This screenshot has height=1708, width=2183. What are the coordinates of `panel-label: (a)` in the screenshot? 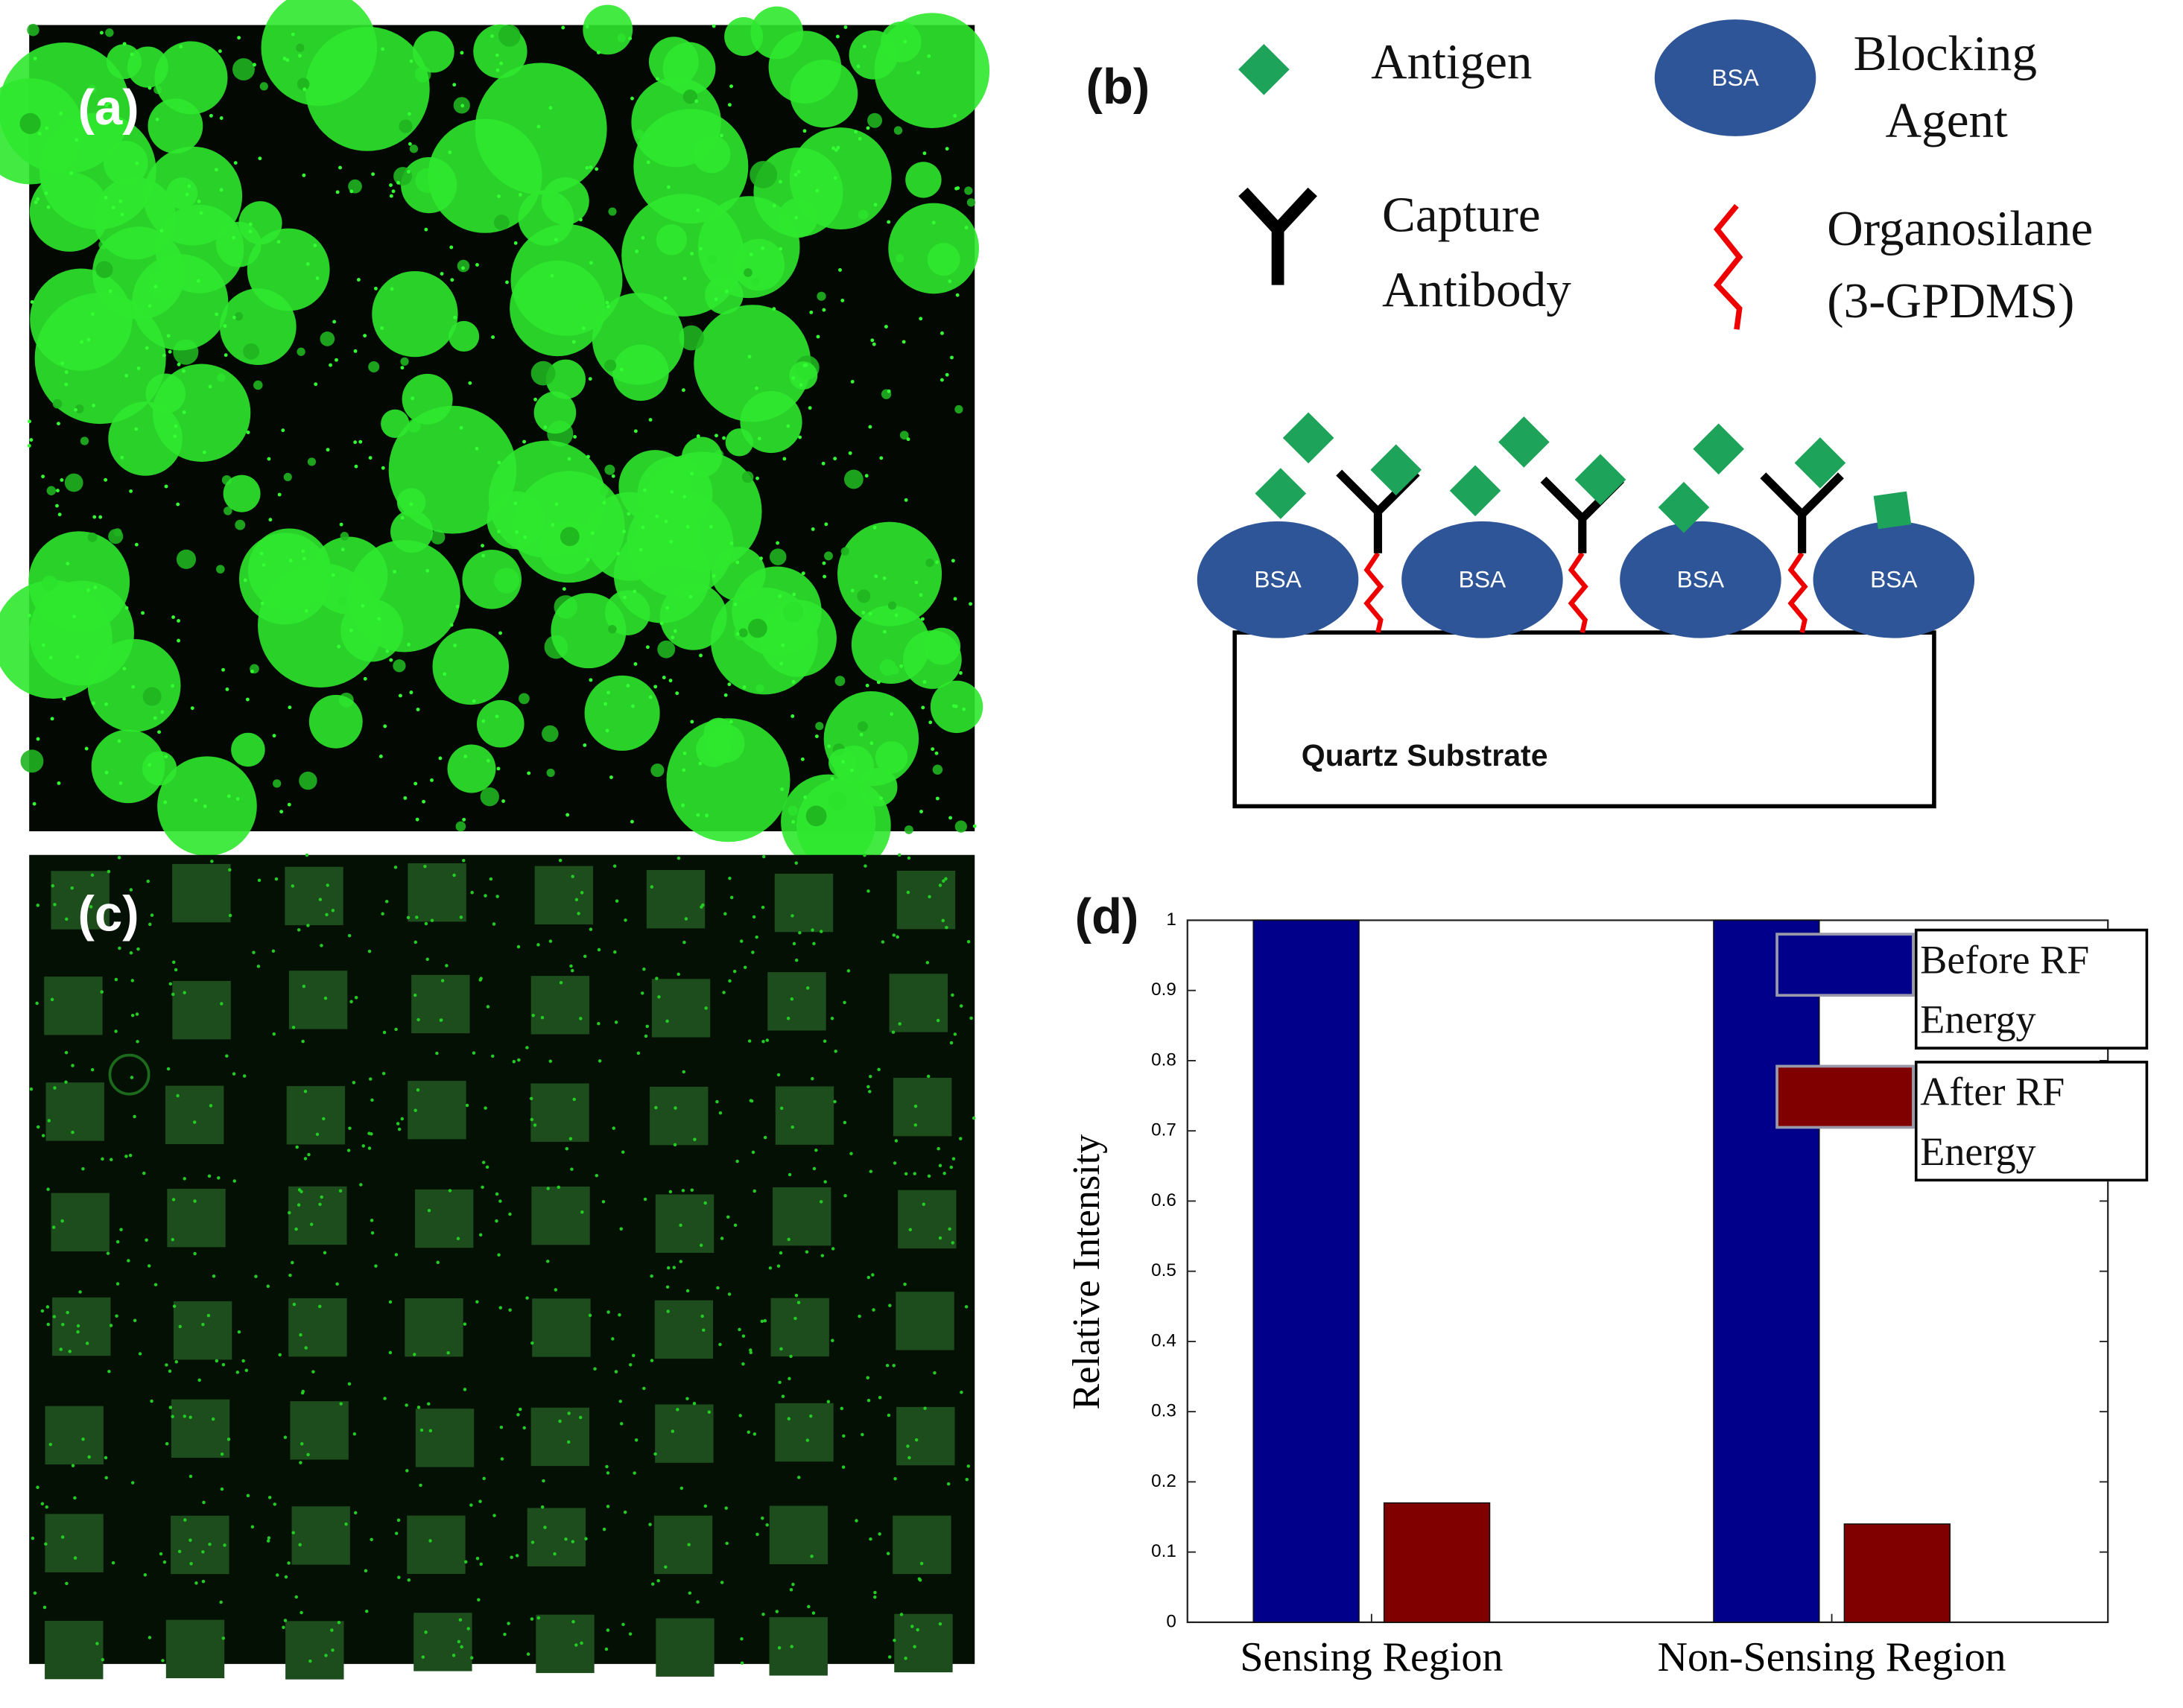 It's located at (109, 108).